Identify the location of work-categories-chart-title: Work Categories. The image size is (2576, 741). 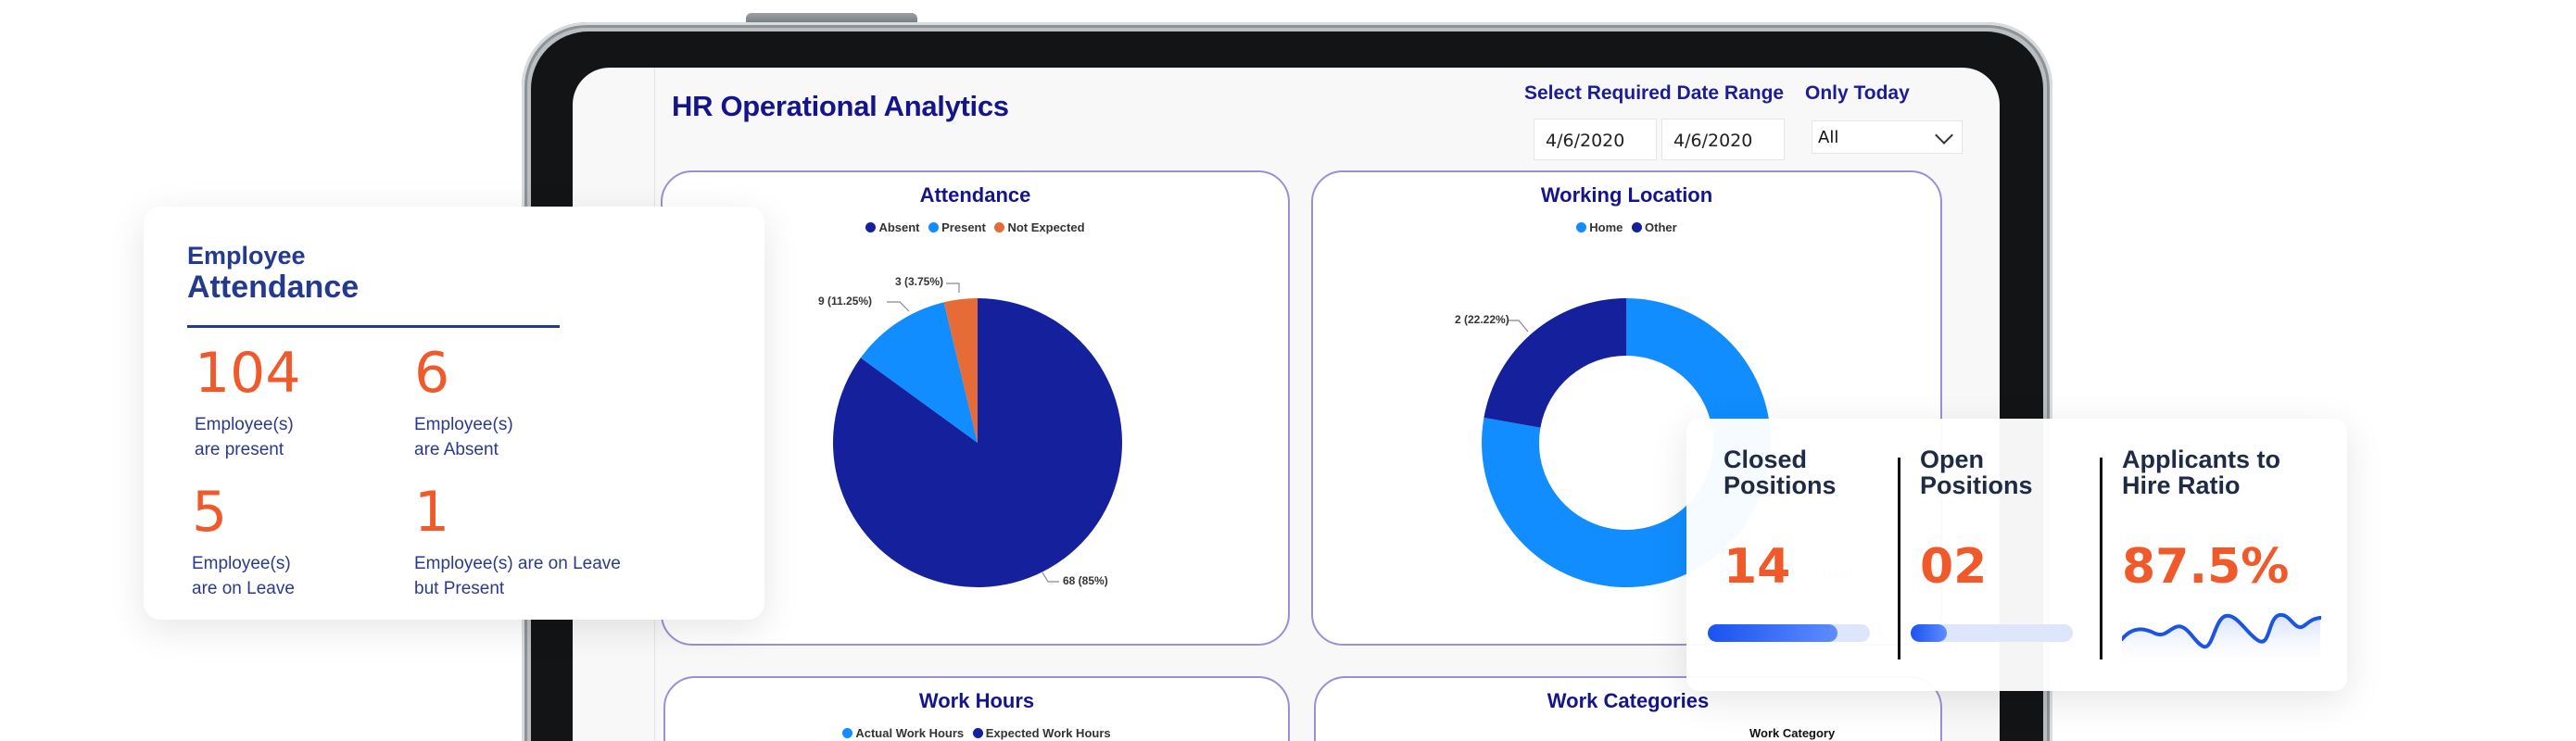
(1629, 700).